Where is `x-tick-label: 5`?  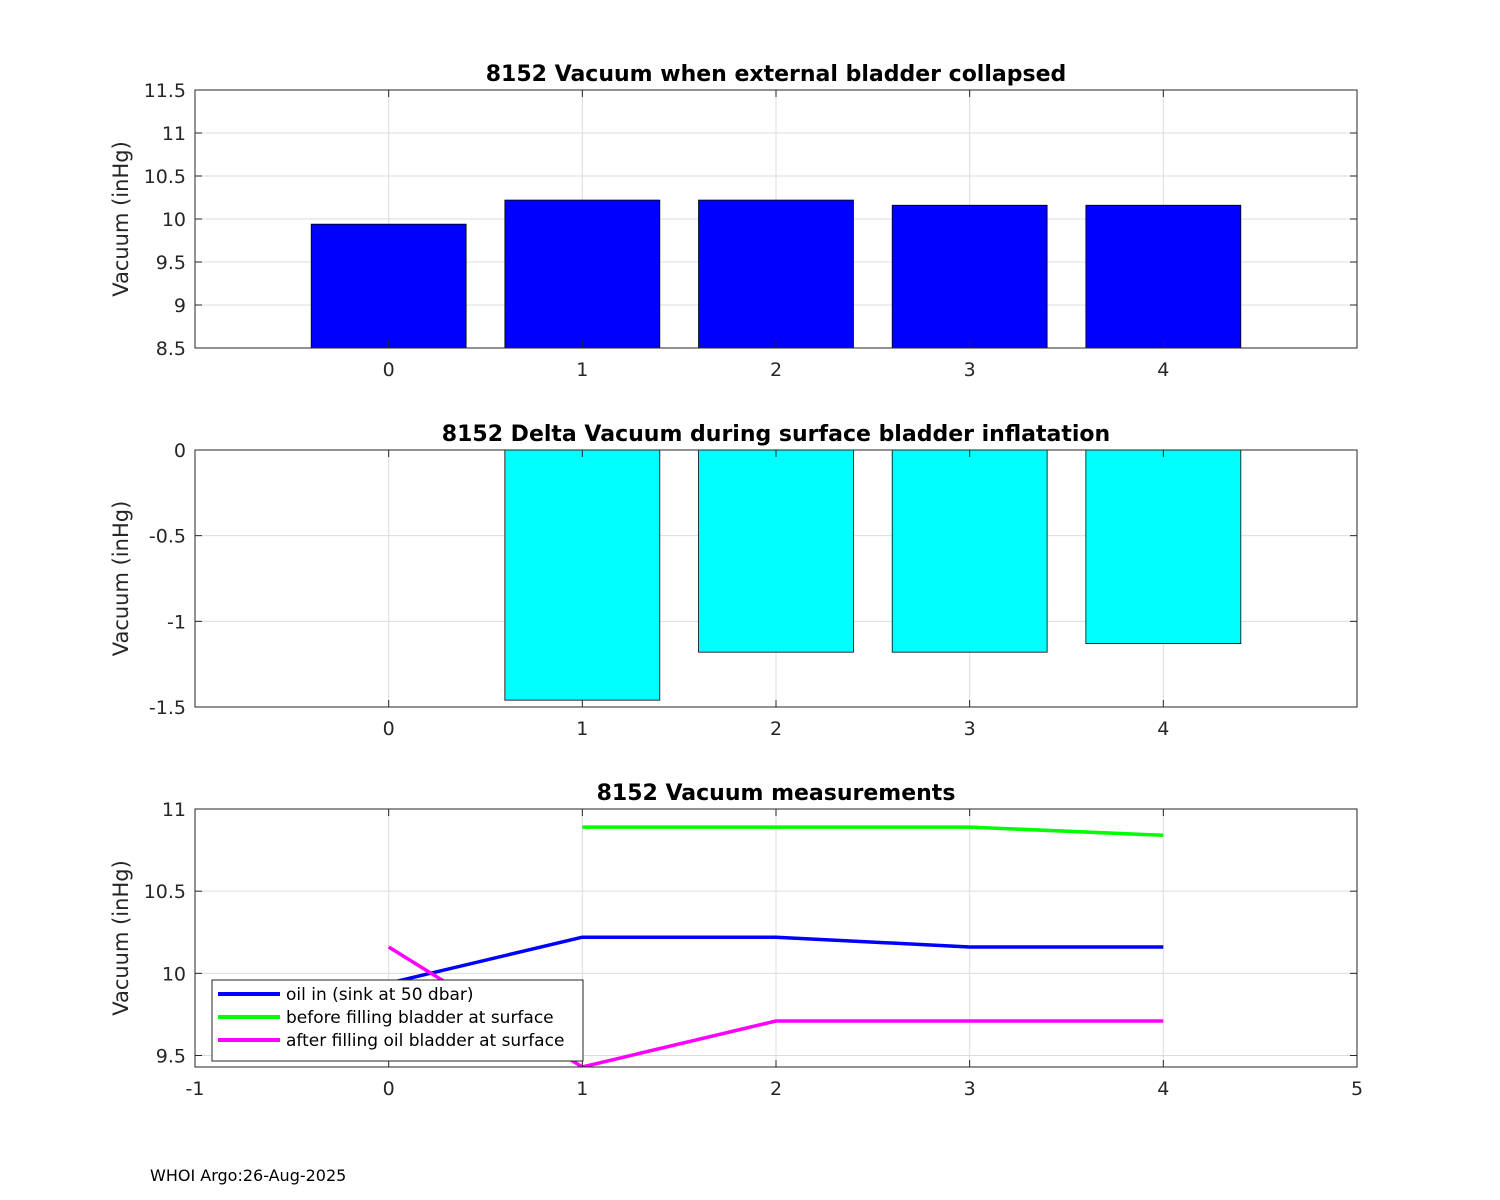
x-tick-label: 5 is located at coordinates (1357, 1089).